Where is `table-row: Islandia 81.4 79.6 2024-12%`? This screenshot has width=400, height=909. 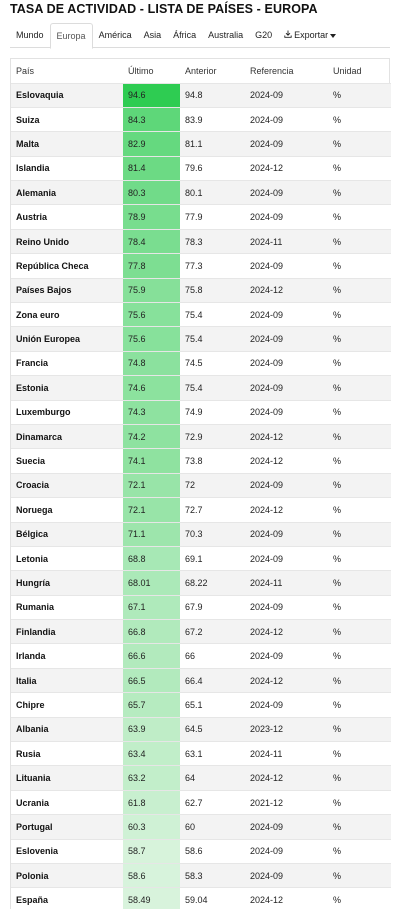
table-row: Islandia 81.4 79.6 2024-12% is located at coordinates (201, 168).